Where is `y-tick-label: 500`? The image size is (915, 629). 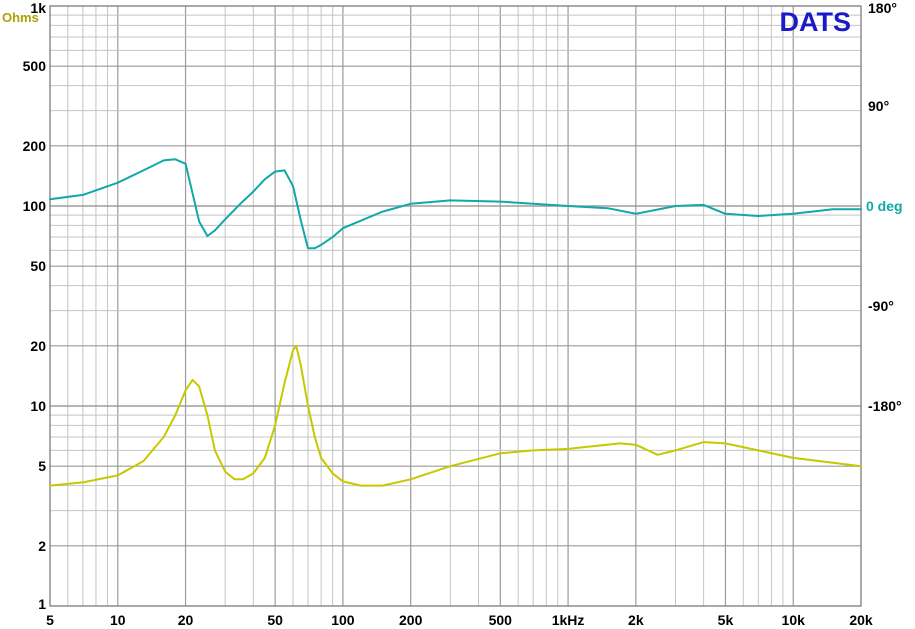 y-tick-label: 500 is located at coordinates (35, 66).